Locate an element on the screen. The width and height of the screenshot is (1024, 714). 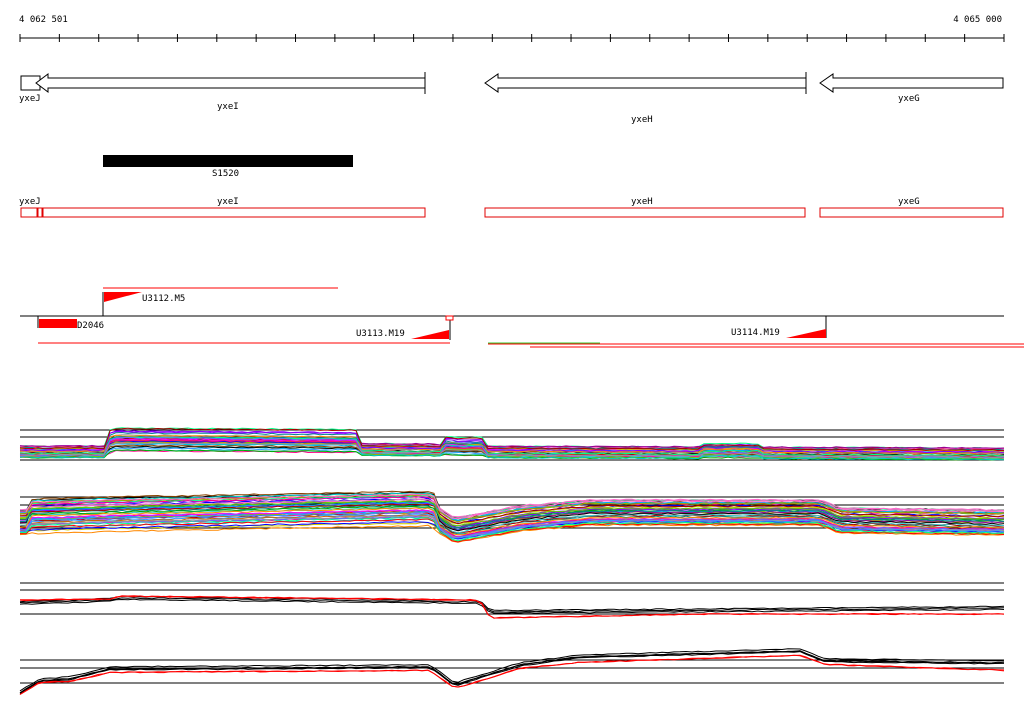
gene-box-yxeH is located at coordinates (645, 212).